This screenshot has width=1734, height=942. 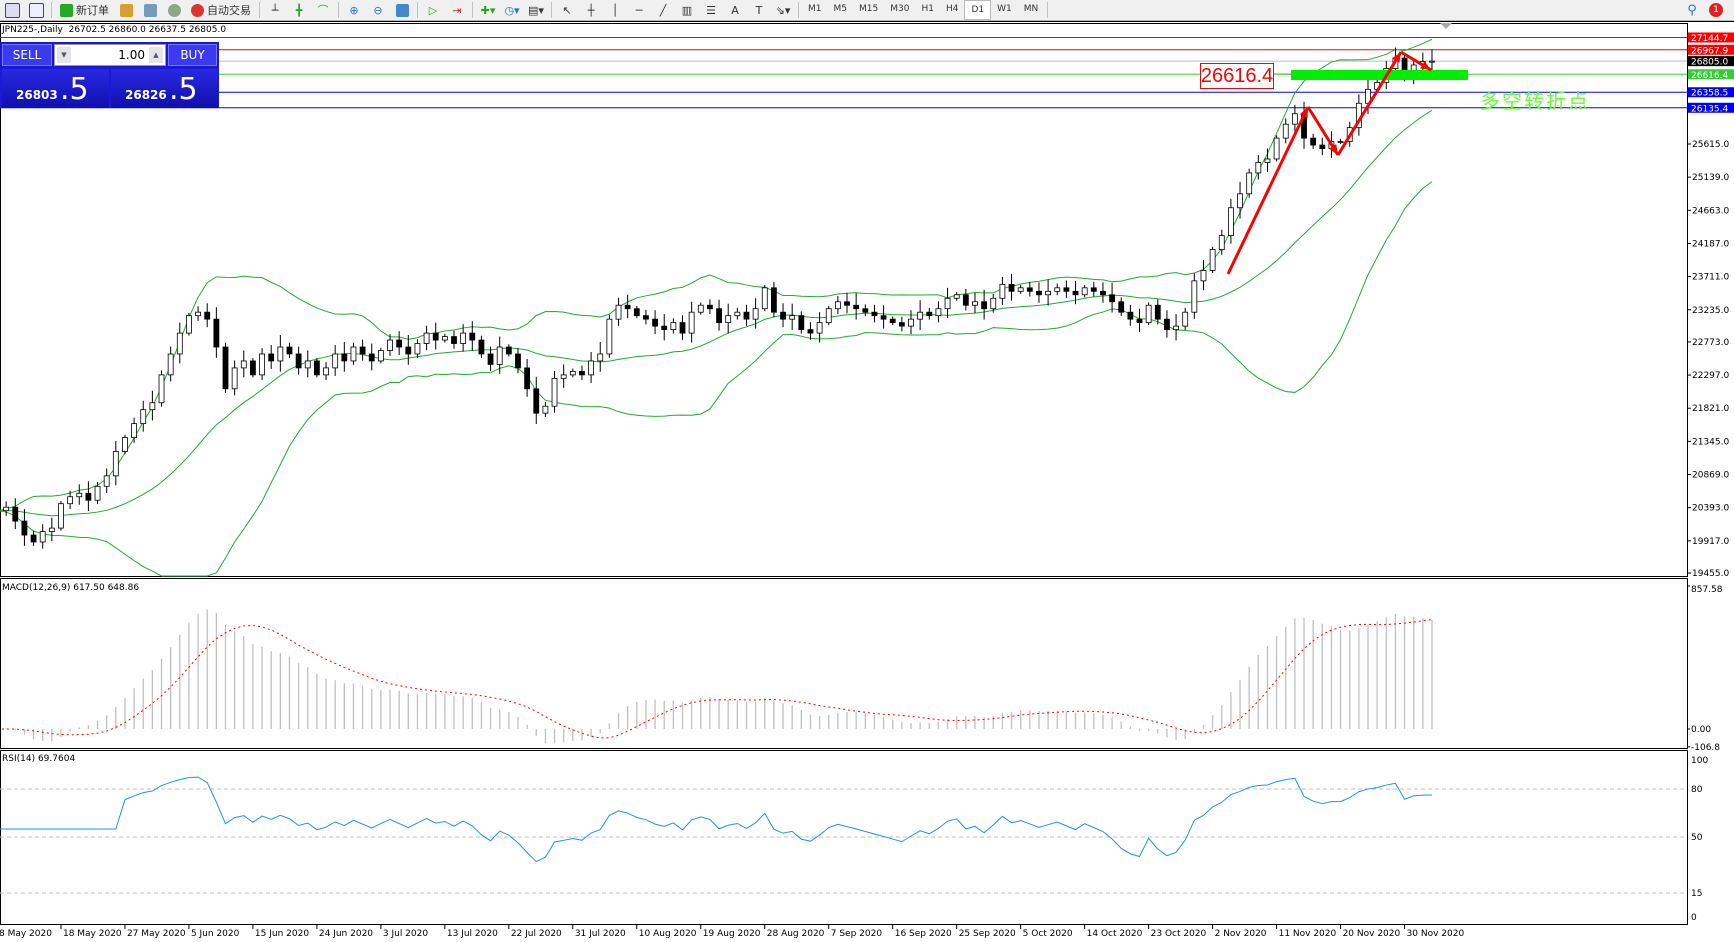 I want to click on candlestick-icon: ╋, so click(x=299, y=10).